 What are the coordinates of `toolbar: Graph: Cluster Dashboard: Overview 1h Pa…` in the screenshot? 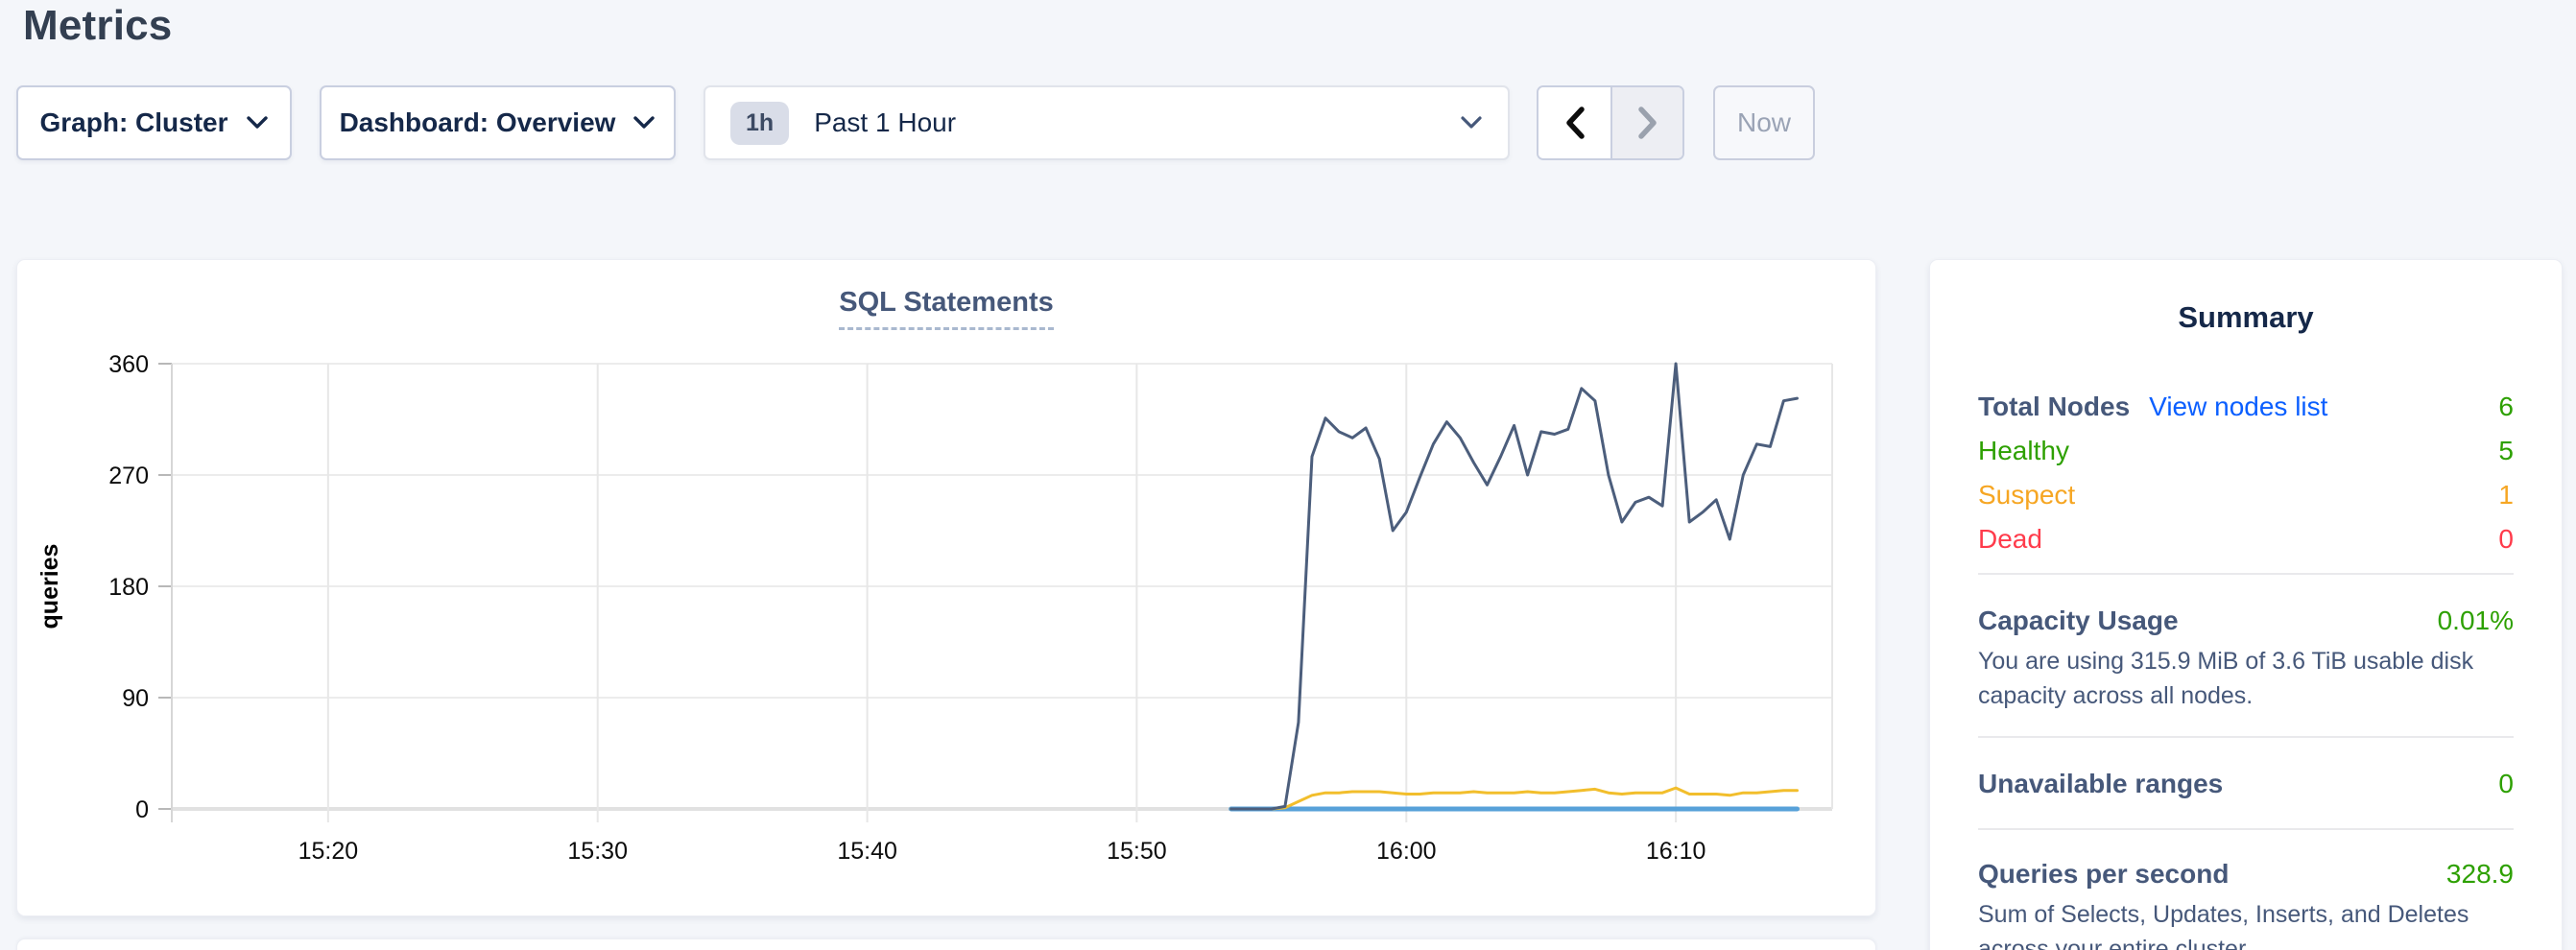 It's located at (1288, 122).